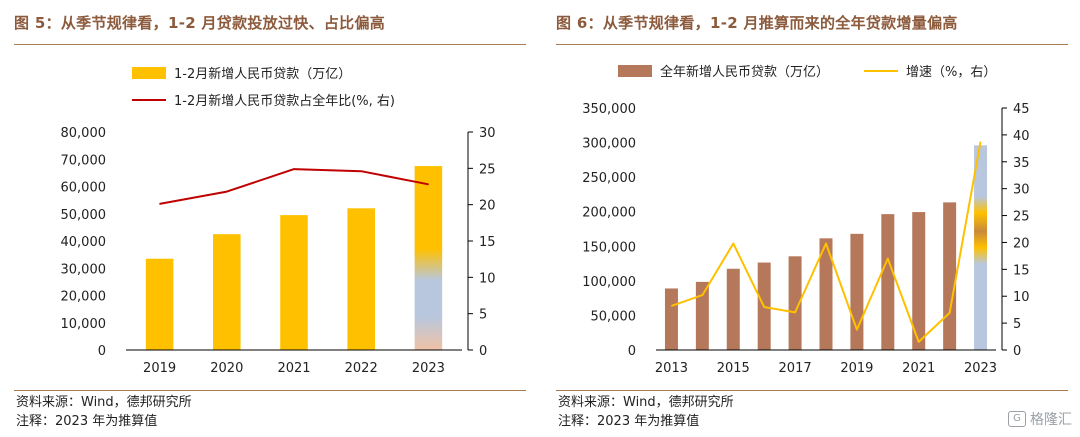 Image resolution: width=1080 pixels, height=437 pixels. Describe the element at coordinates (1021, 109) in the screenshot. I see `y2-axis-tick-label: 45` at that location.